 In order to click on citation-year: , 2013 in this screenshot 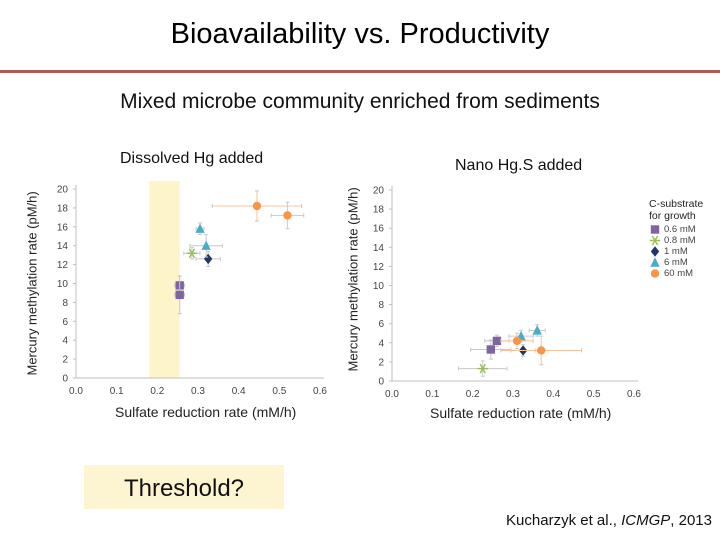, I will do `click(691, 520)`.